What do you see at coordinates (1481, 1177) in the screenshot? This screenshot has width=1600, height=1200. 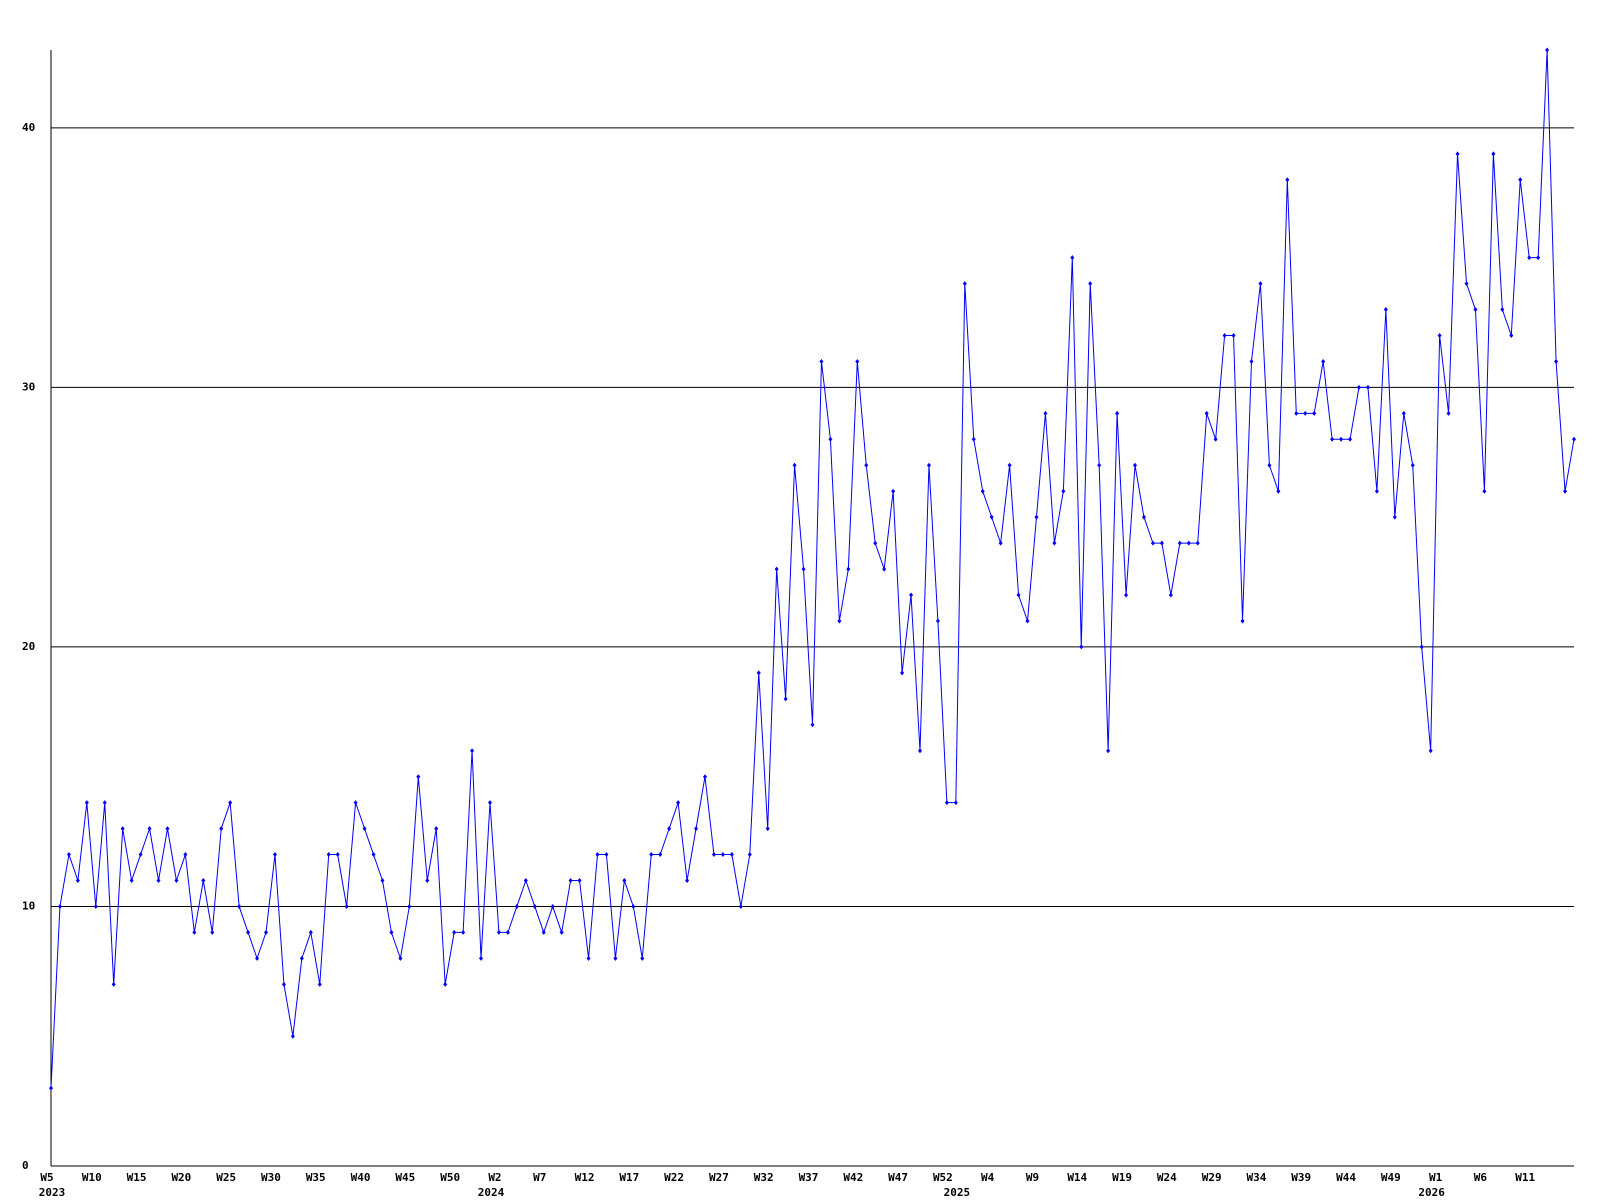 I see `x-tick-label: W6` at bounding box center [1481, 1177].